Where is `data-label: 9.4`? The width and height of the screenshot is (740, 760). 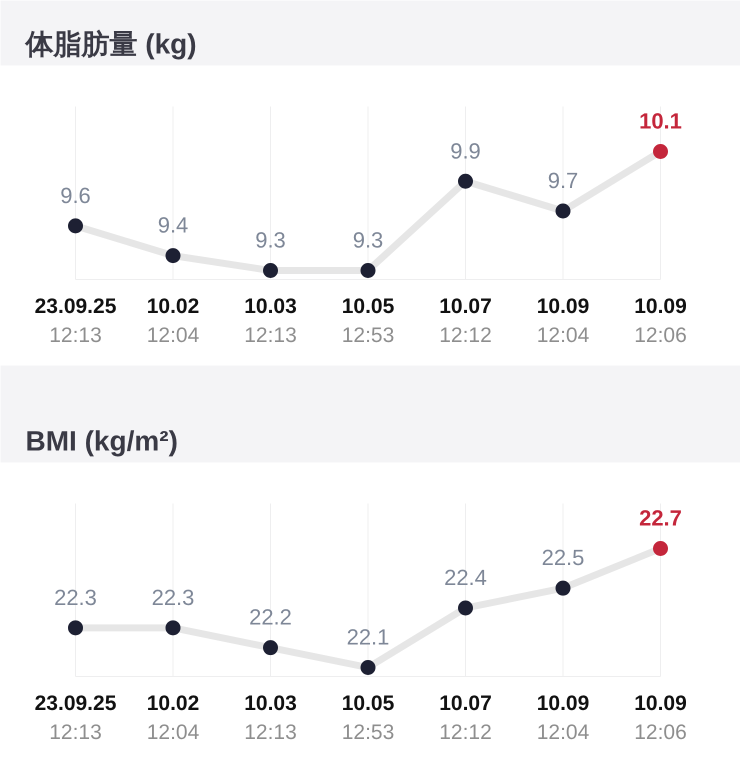 data-label: 9.4 is located at coordinates (173, 225).